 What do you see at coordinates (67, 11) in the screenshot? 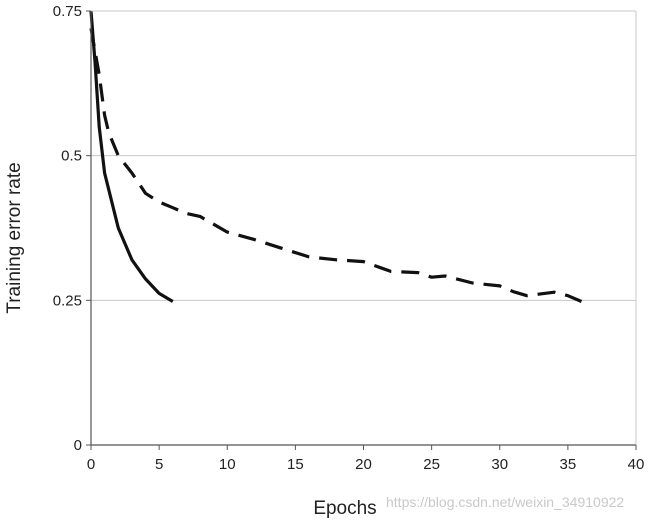
I see `y-tick-label: 0.75` at bounding box center [67, 11].